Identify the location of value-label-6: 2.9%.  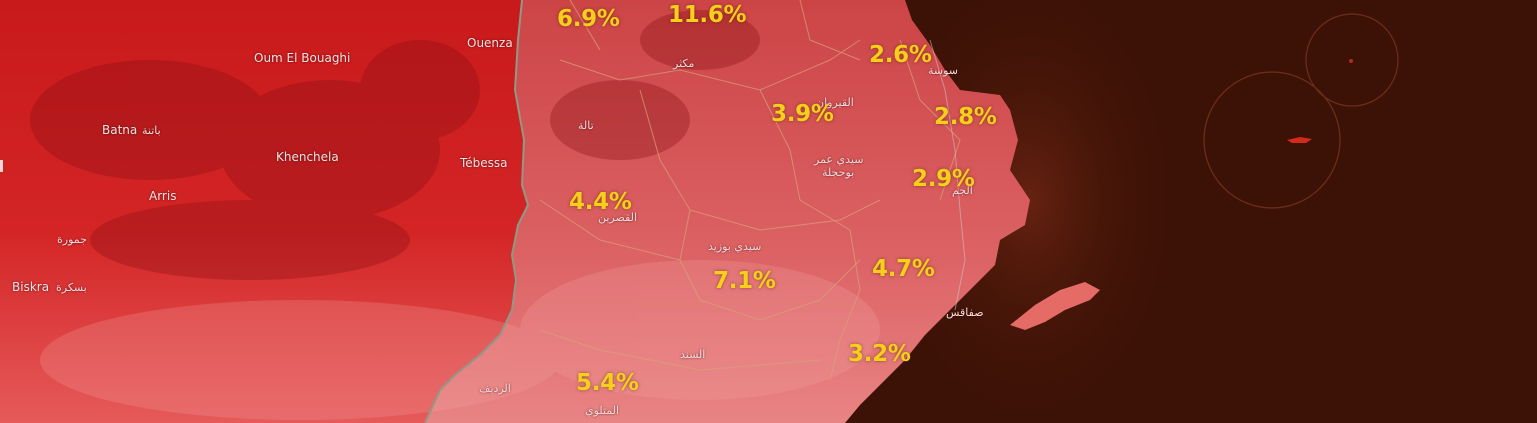
(943, 179).